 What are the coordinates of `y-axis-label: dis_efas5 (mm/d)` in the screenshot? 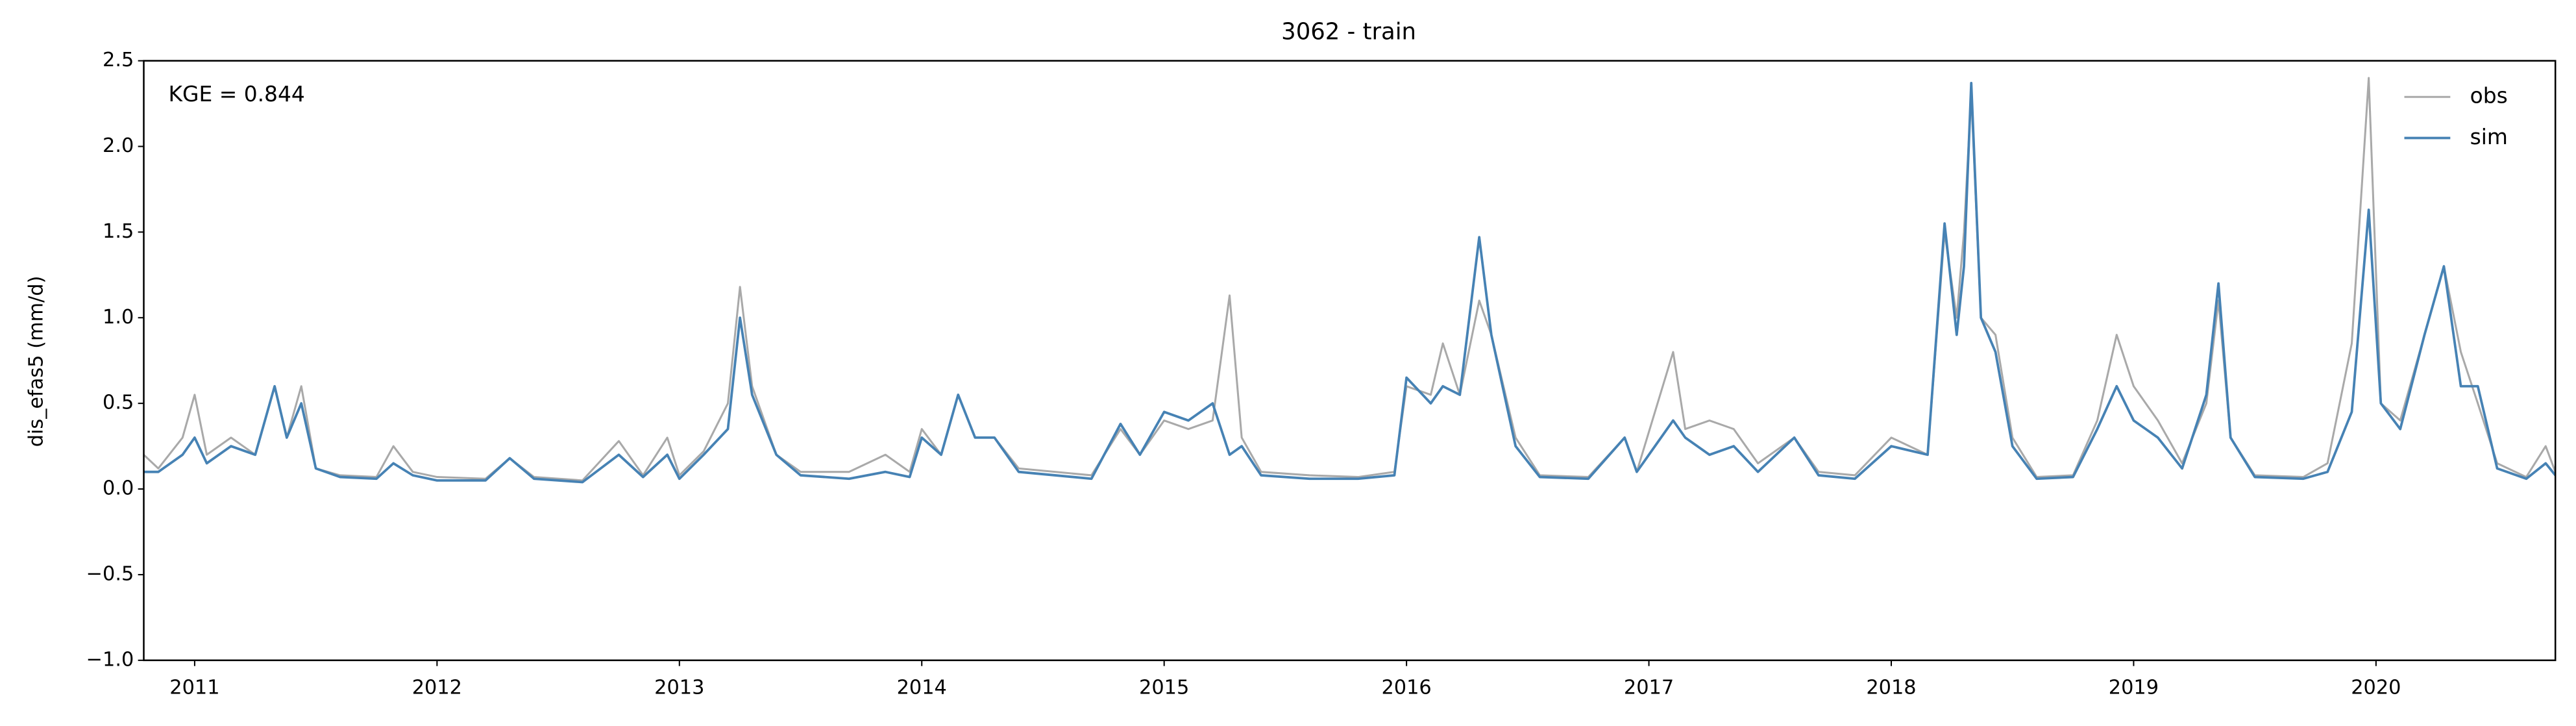 It's located at (36, 361).